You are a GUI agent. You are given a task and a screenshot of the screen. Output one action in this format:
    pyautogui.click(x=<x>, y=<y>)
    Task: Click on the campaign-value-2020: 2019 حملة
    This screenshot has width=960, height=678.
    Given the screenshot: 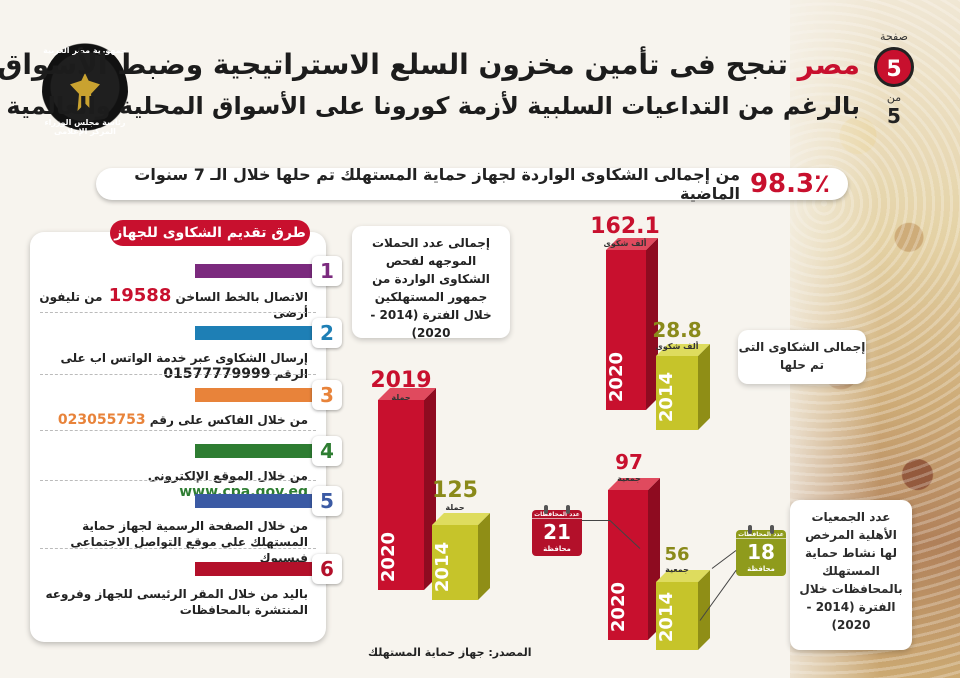 What is the action you would take?
    pyautogui.click(x=401, y=385)
    